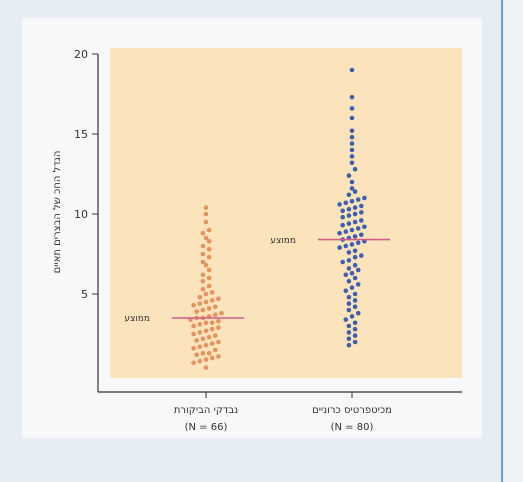 This screenshot has height=482, width=523. I want to click on y-tick-label: 10, so click(81, 214).